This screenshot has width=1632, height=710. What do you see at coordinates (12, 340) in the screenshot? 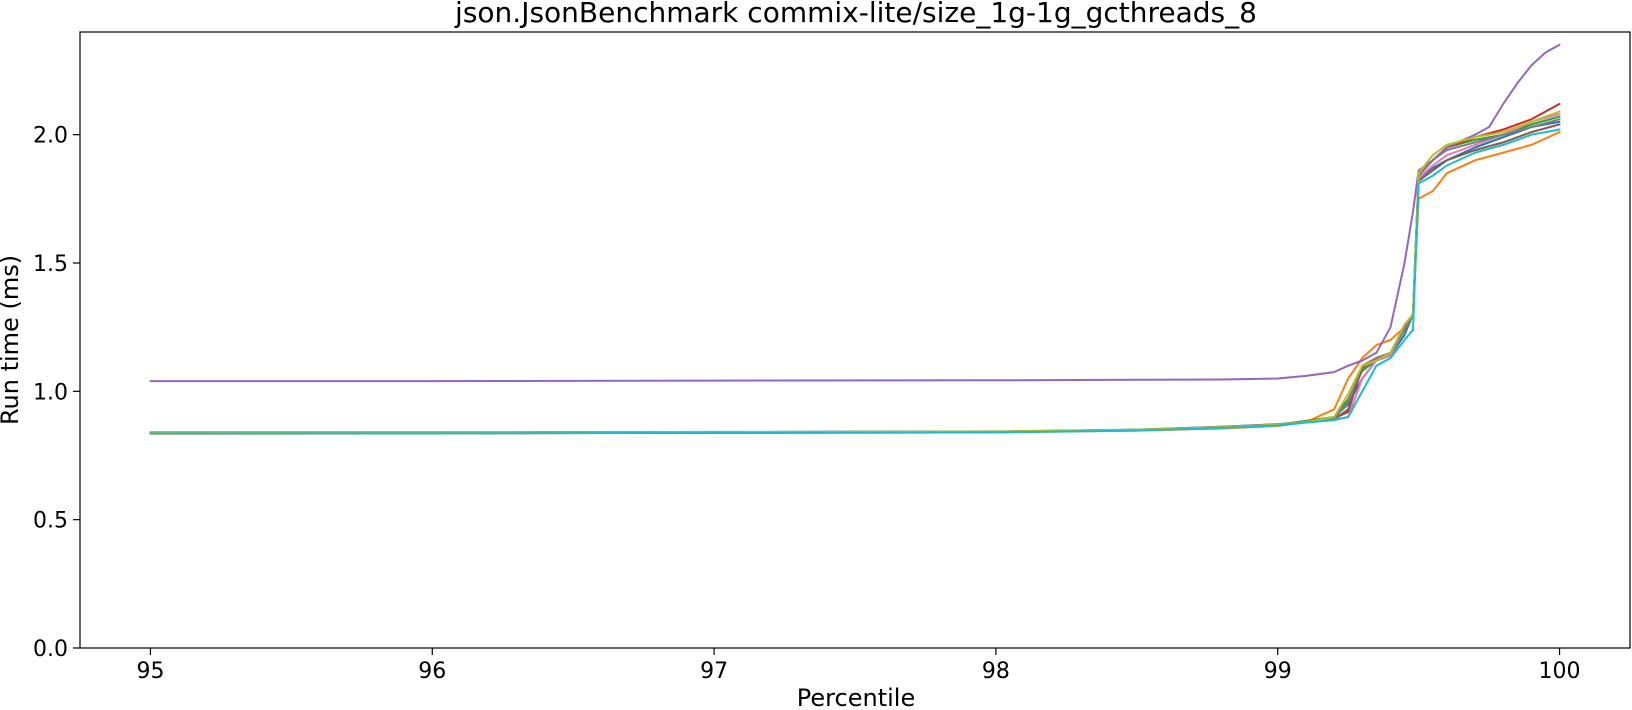
I see `y-axis-label: Run time (ms)` at bounding box center [12, 340].